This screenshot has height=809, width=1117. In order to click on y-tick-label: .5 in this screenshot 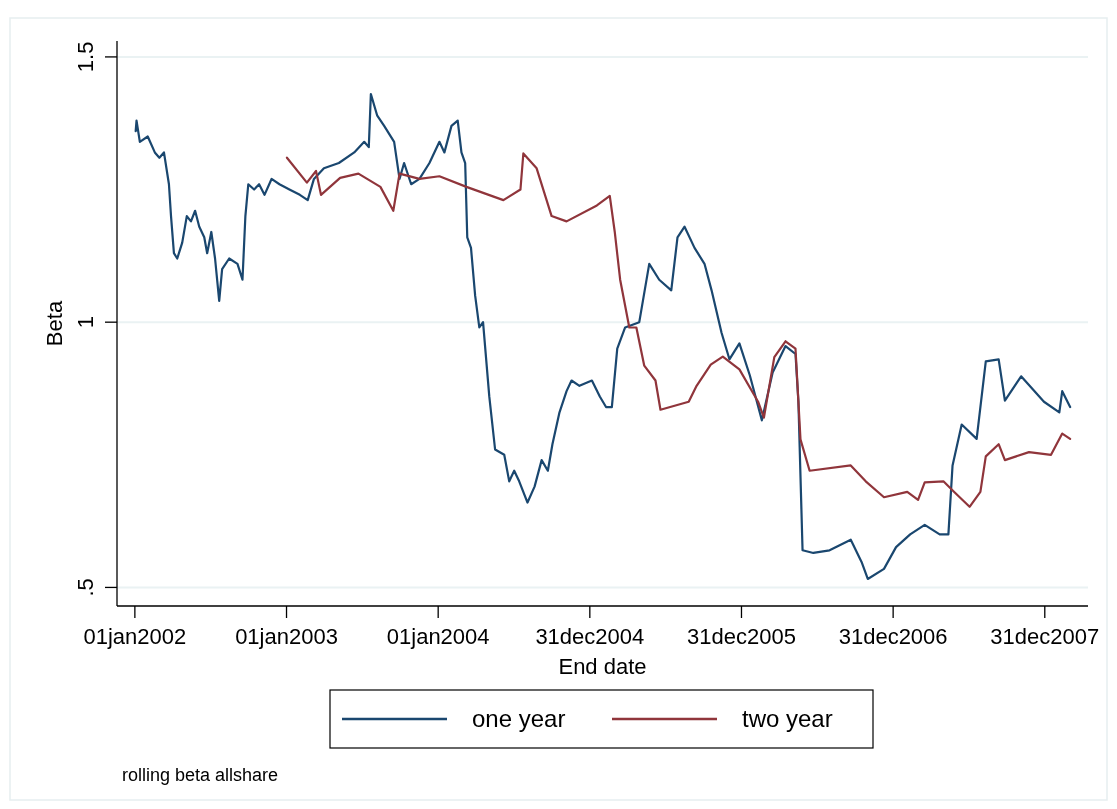, I will do `click(85, 587)`.